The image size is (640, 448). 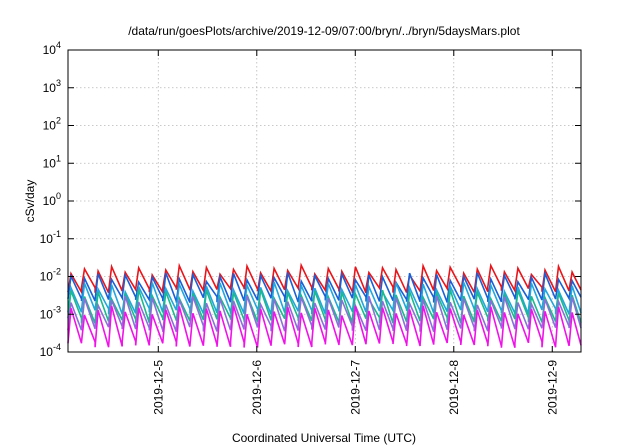 What do you see at coordinates (257, 387) in the screenshot?
I see `x-tick-label: 2019-12-6` at bounding box center [257, 387].